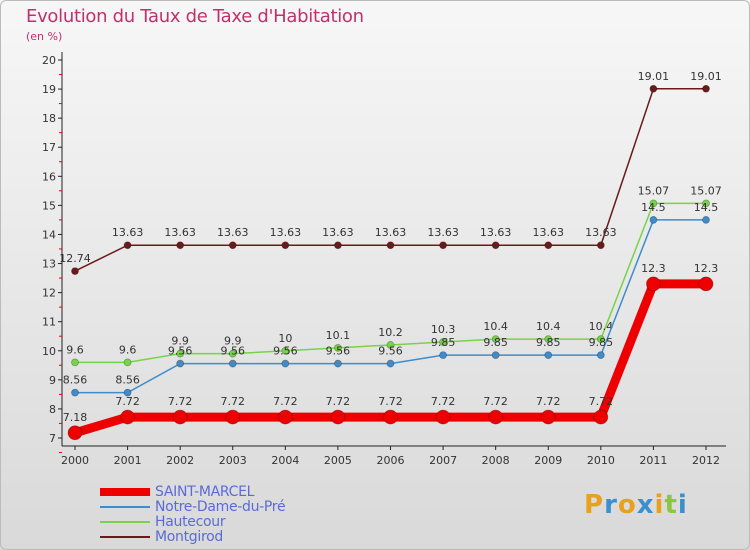 The image size is (750, 550). I want to click on legend-item-notre-dame-du-pre: Notre-Dame-du-Pré, so click(193, 506).